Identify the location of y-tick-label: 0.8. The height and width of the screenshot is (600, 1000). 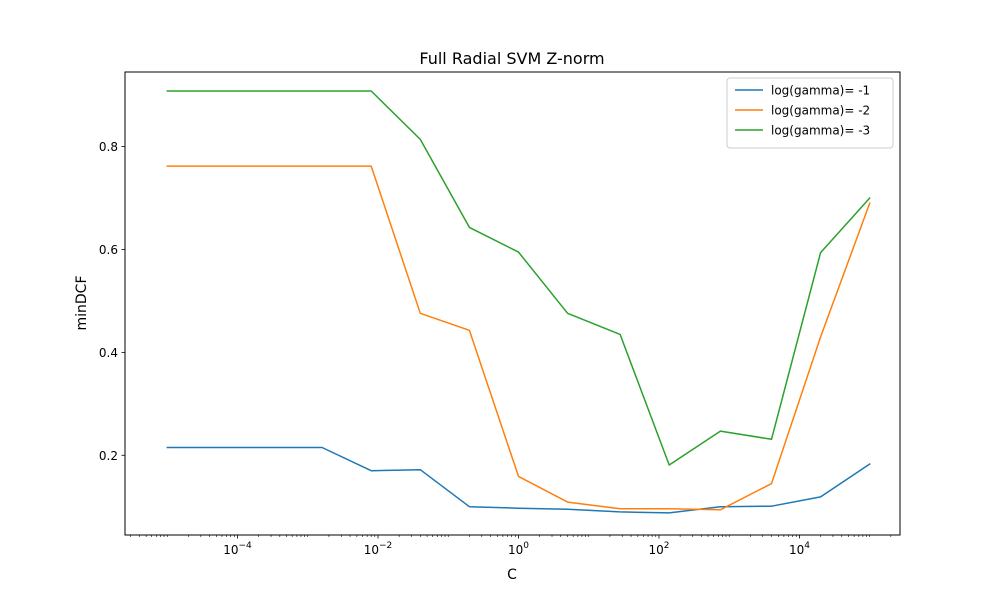
(108, 147).